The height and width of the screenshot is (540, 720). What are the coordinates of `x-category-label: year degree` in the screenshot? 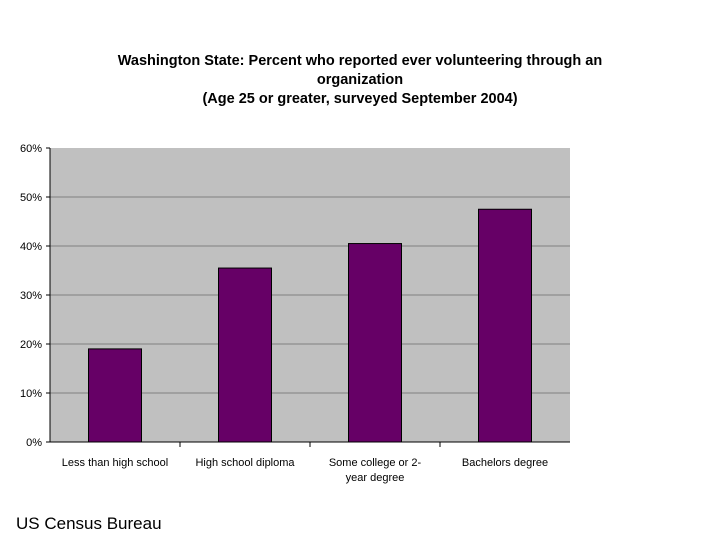 It's located at (375, 478).